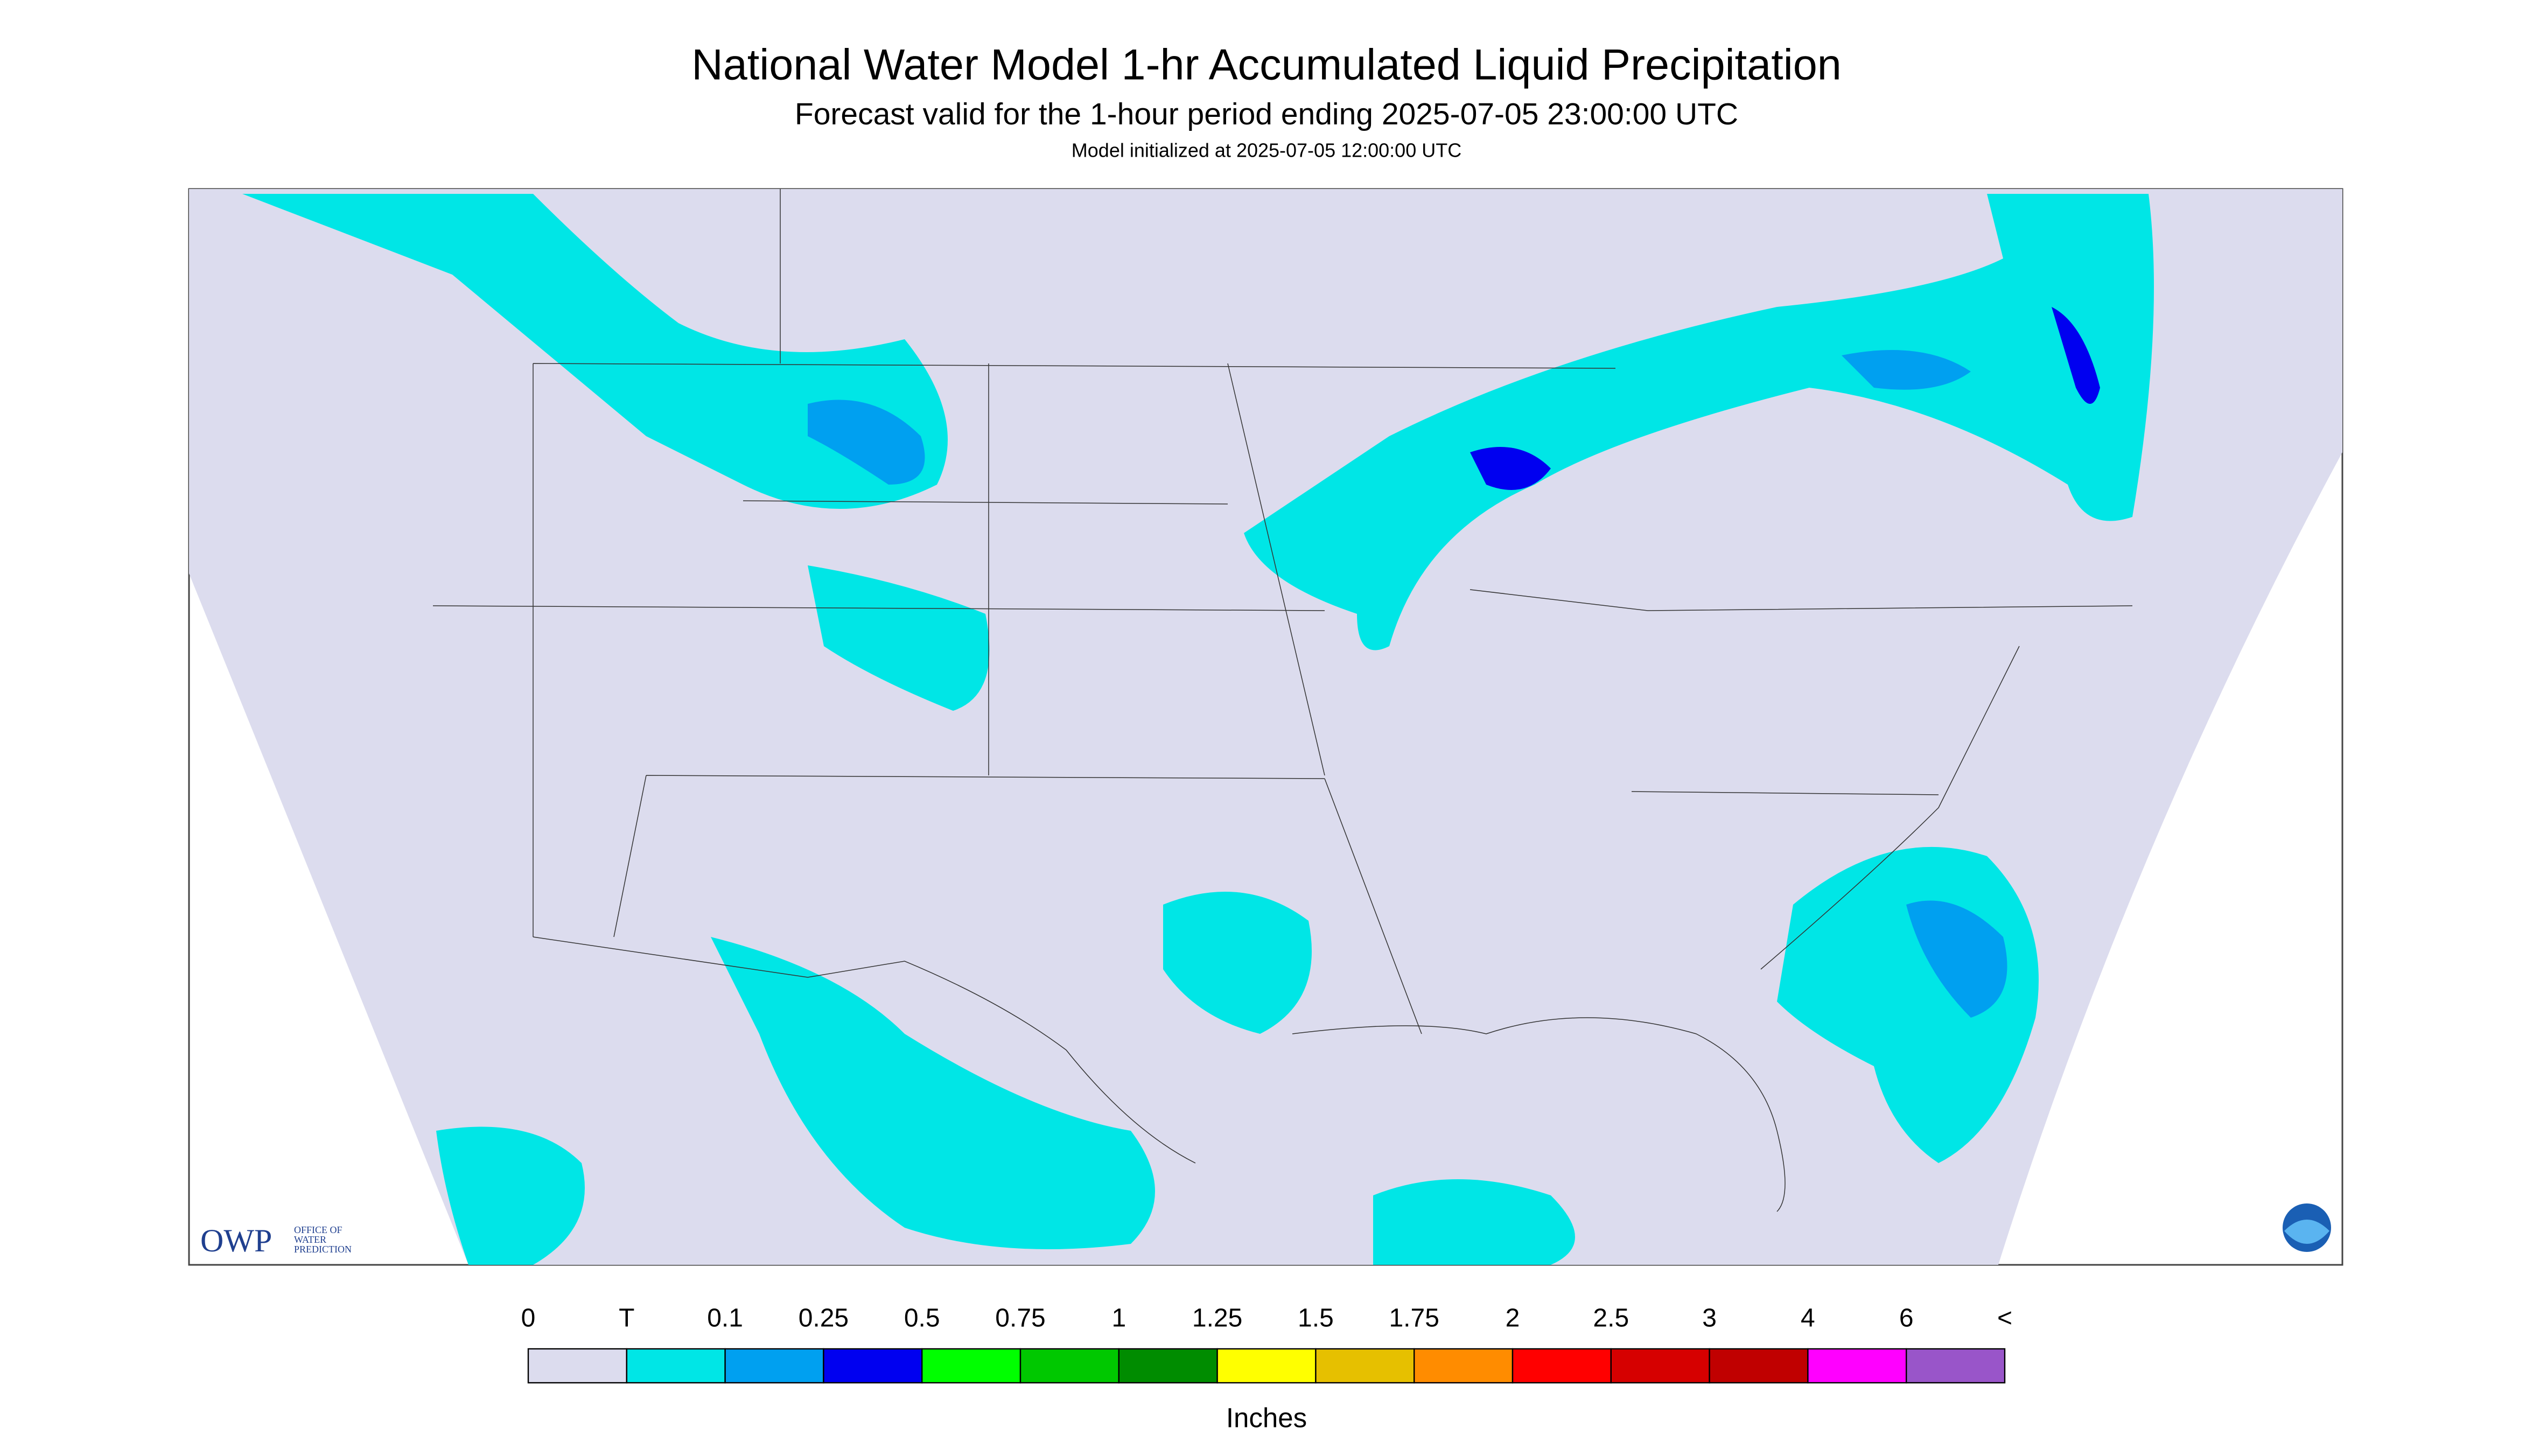 The image size is (2533, 1456). I want to click on noaa-logo-wave, so click(2306, 1232).